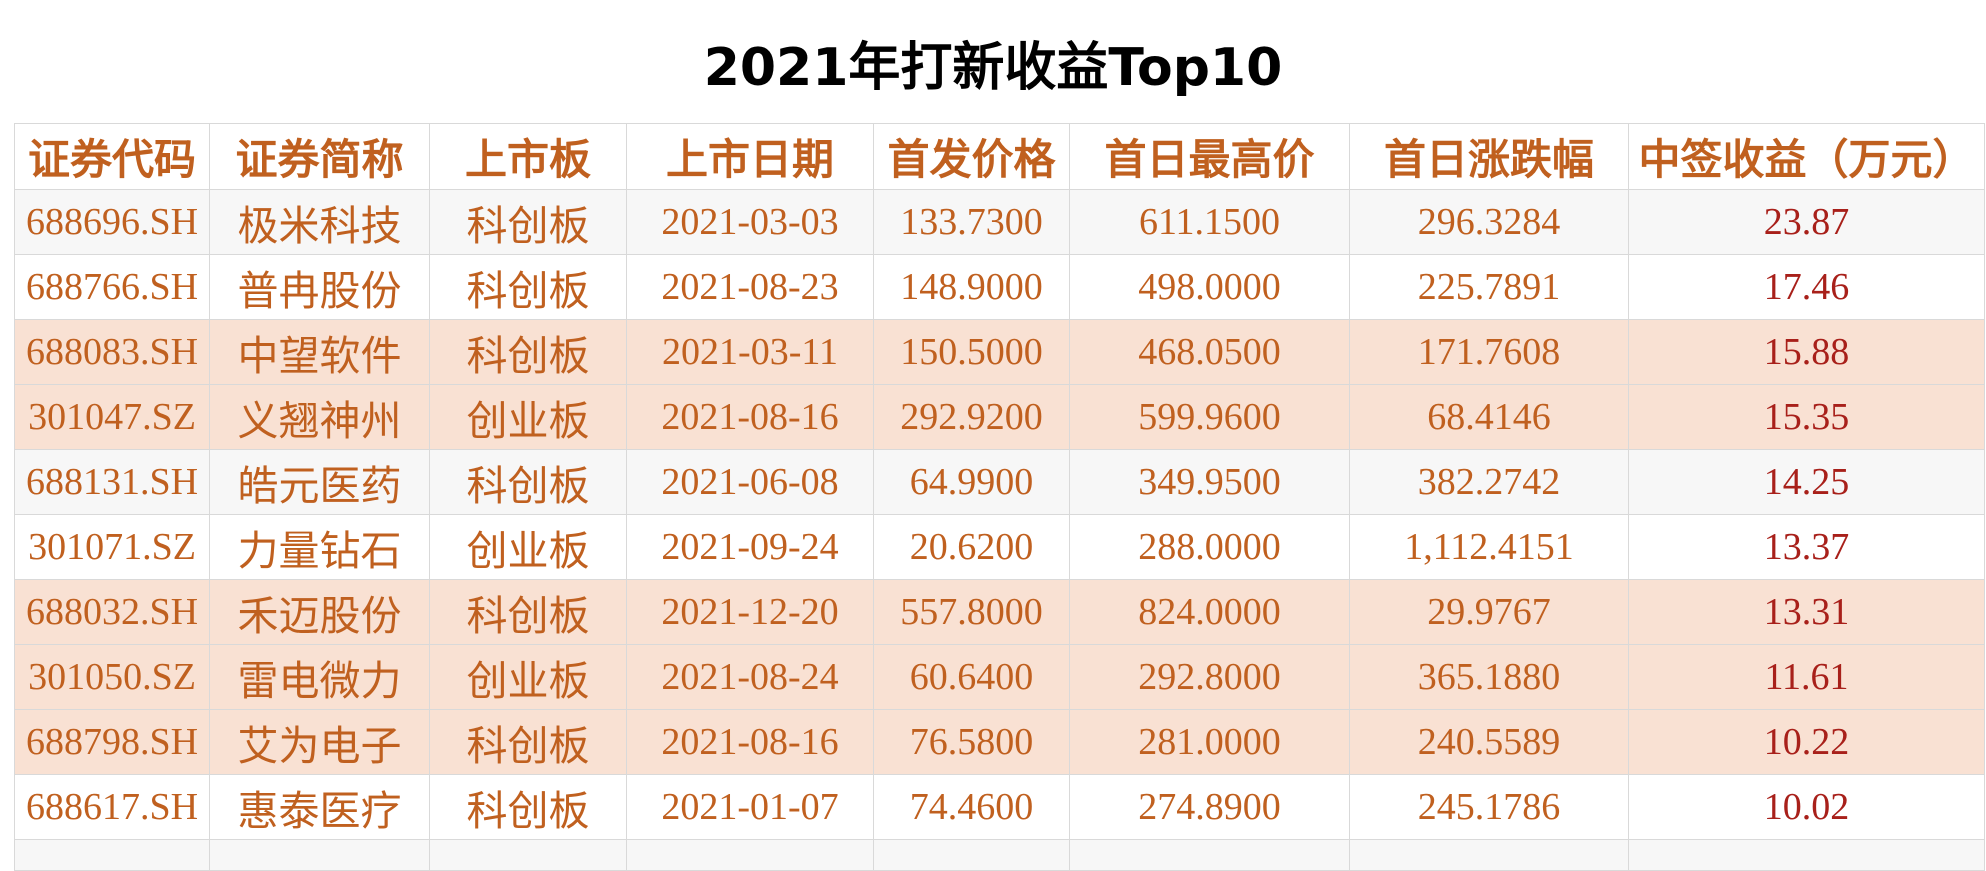 Image resolution: width=1986 pixels, height=871 pixels. I want to click on security-code-cell: 688696.SH, so click(112, 222).